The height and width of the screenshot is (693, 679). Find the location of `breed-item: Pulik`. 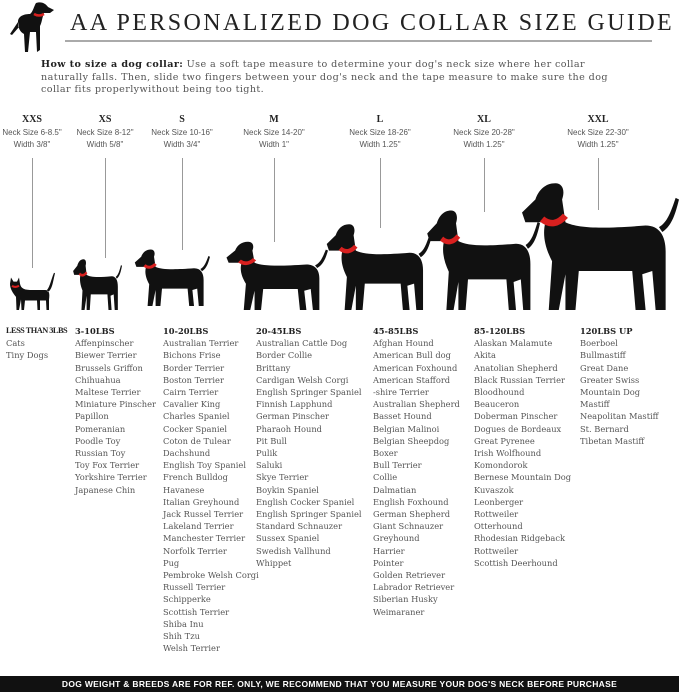

breed-item: Pulik is located at coordinates (267, 453).